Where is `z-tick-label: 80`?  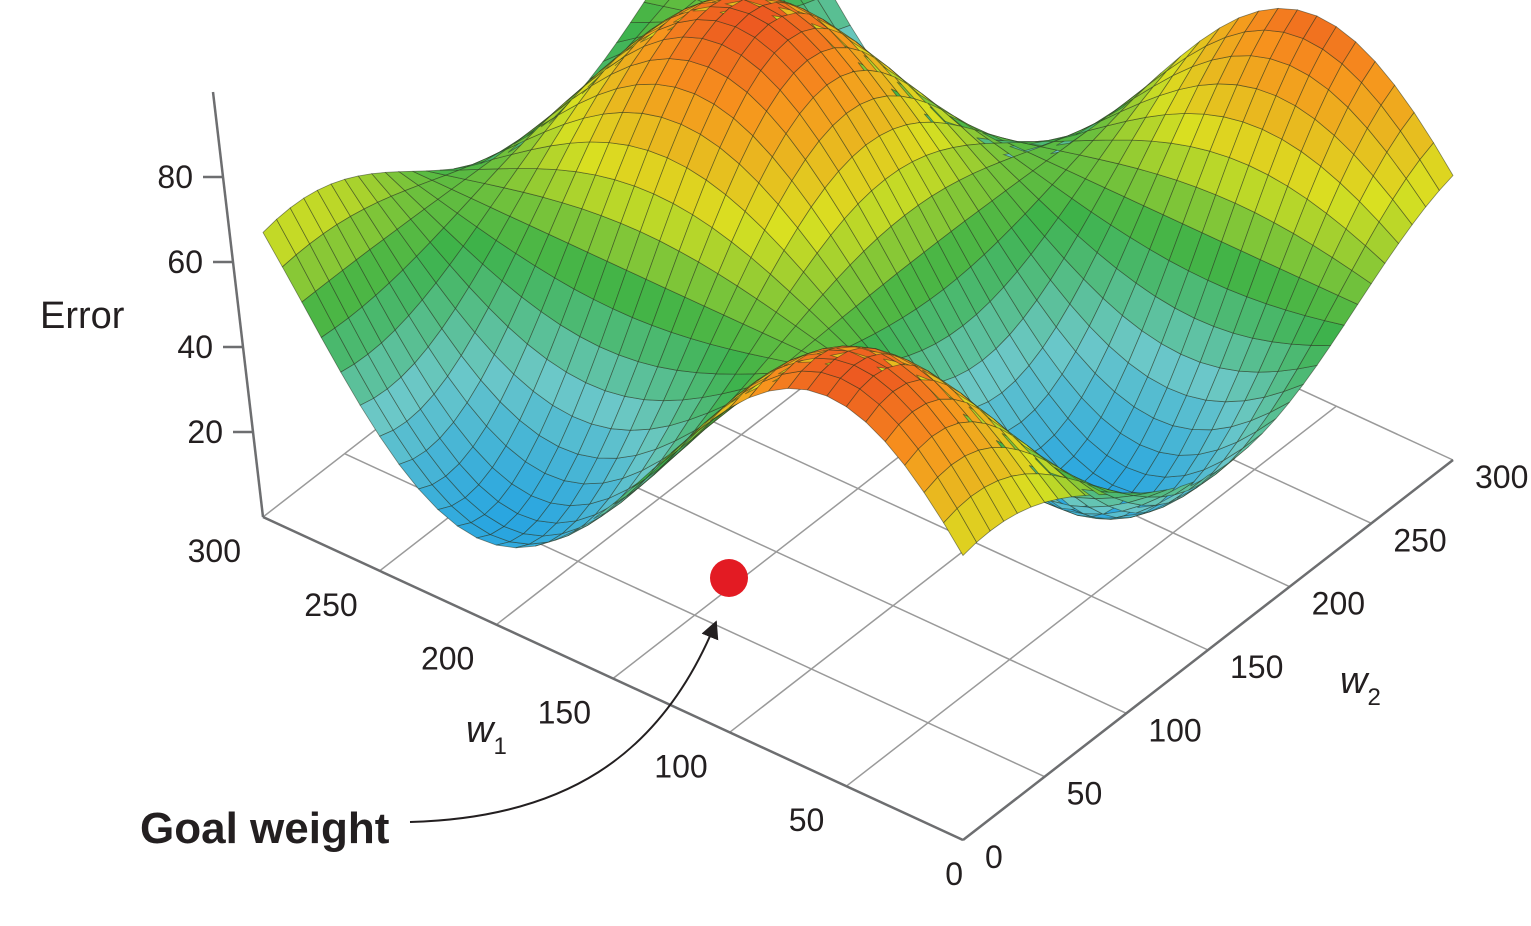 z-tick-label: 80 is located at coordinates (175, 177).